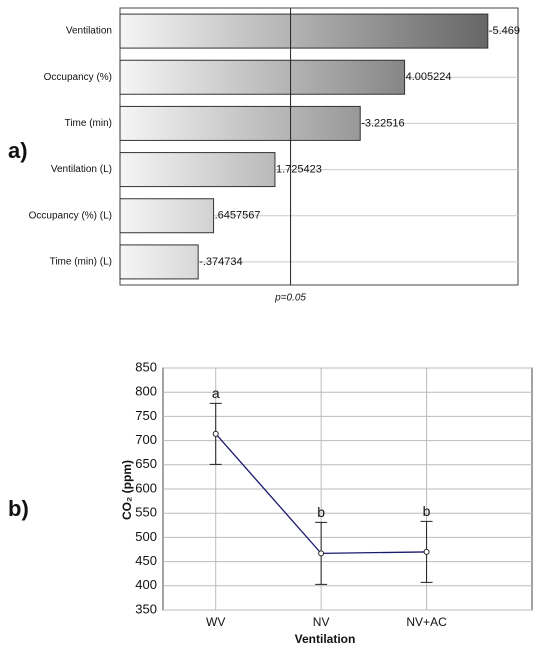 The height and width of the screenshot is (656, 533). I want to click on category-label: Occupancy (%), so click(78, 77).